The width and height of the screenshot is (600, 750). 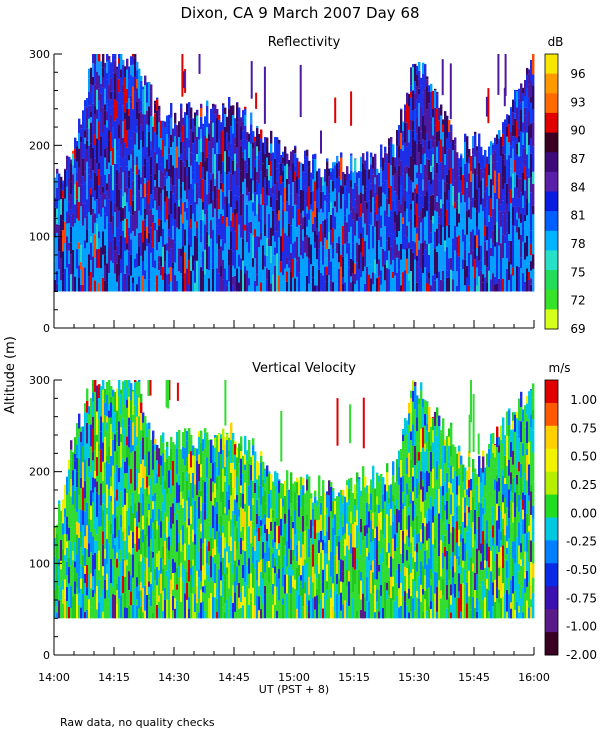 What do you see at coordinates (551, 299) in the screenshot?
I see `colorbar-swatch` at bounding box center [551, 299].